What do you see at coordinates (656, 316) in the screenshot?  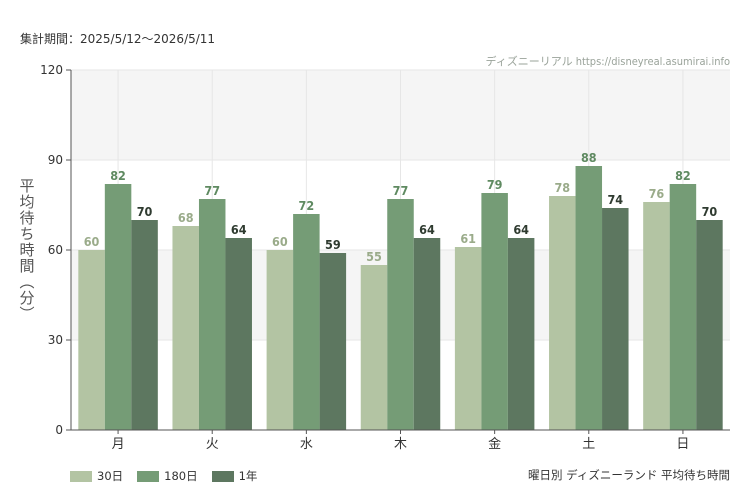 I see `bar-30日-日` at bounding box center [656, 316].